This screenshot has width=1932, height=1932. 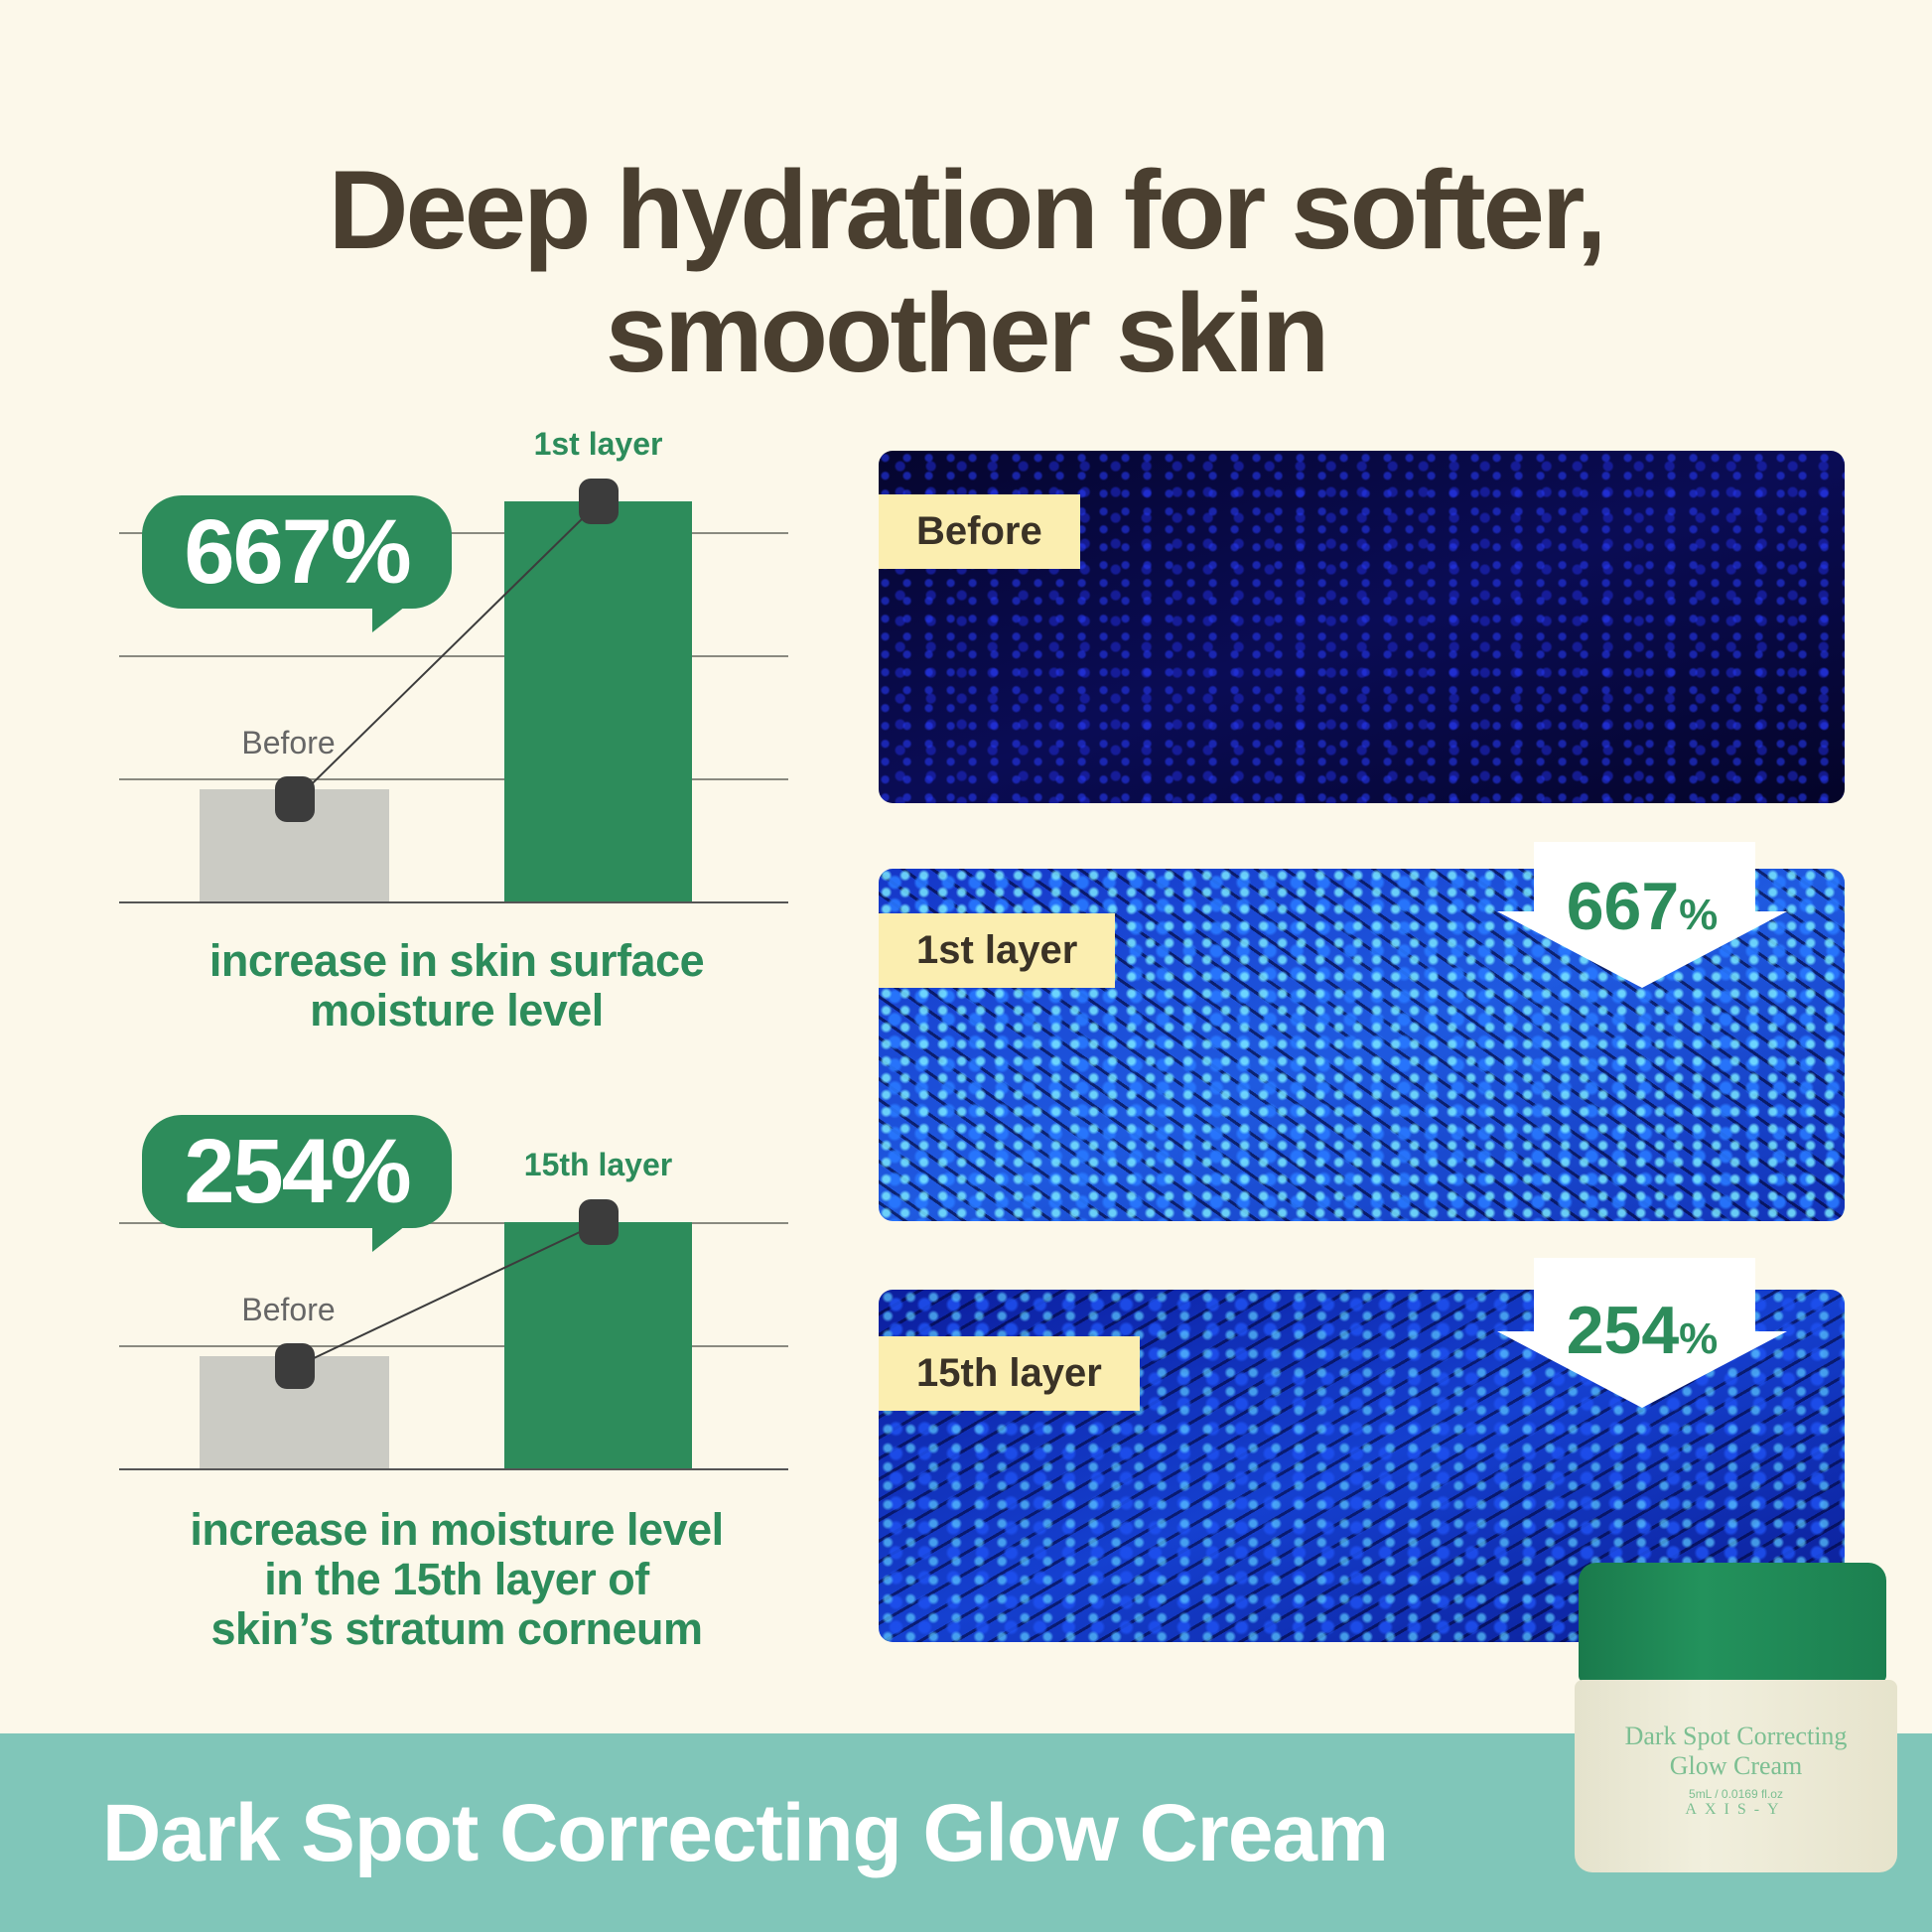 What do you see at coordinates (1010, 1374) in the screenshot?
I see `panel-label-15th-layer: 15th layer` at bounding box center [1010, 1374].